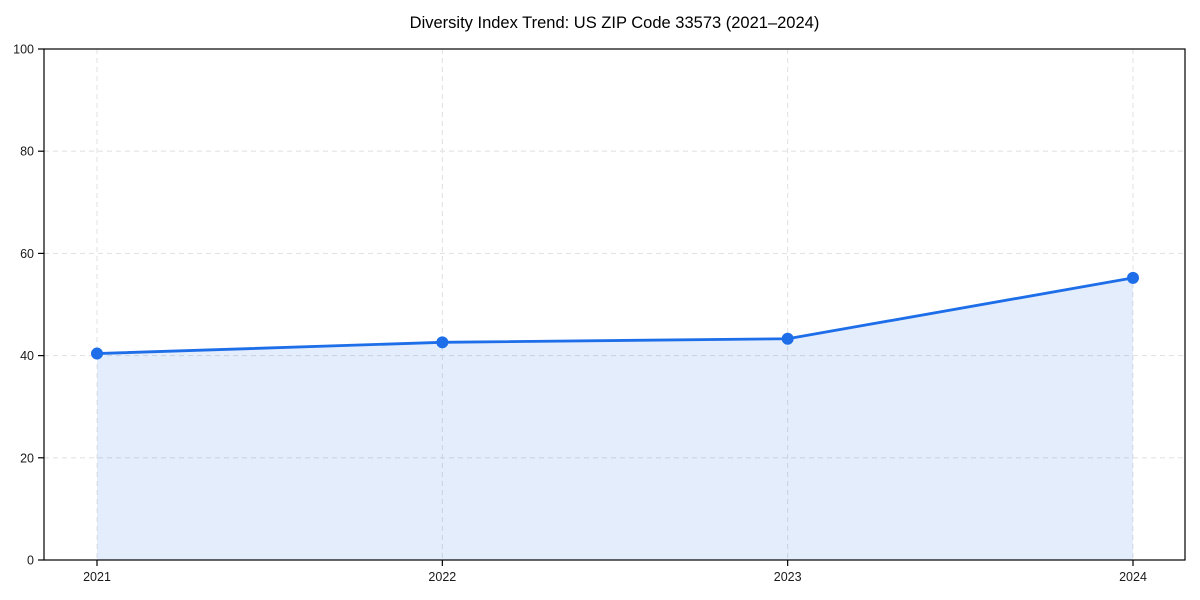 The image size is (1200, 600). I want to click on y-tick-label: 20, so click(27, 458).